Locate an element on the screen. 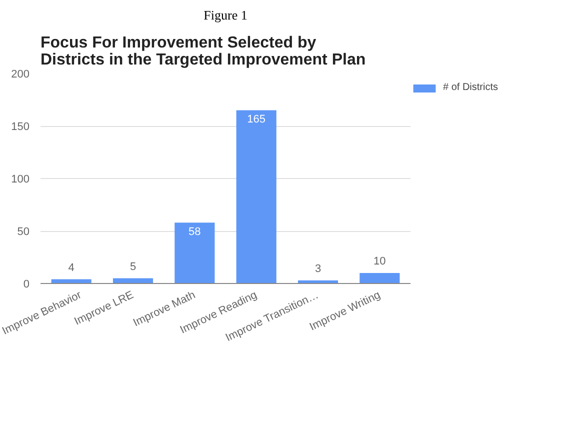 This screenshot has width=585, height=437. y-tick-label: 50 is located at coordinates (23, 232).